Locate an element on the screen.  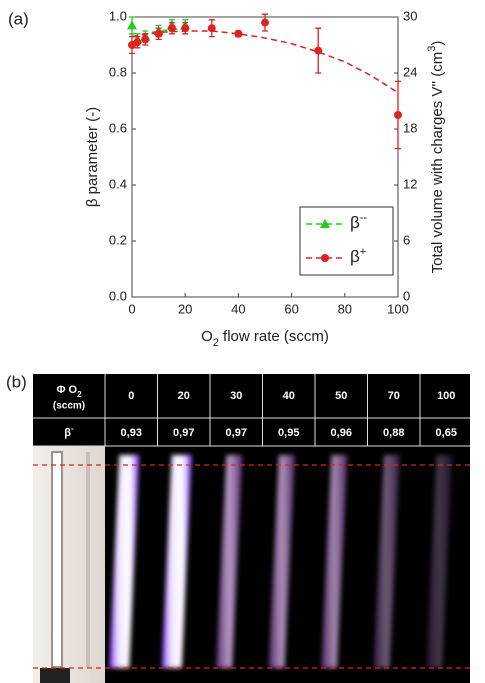
header-unit: (sccm) is located at coordinates (69, 406).